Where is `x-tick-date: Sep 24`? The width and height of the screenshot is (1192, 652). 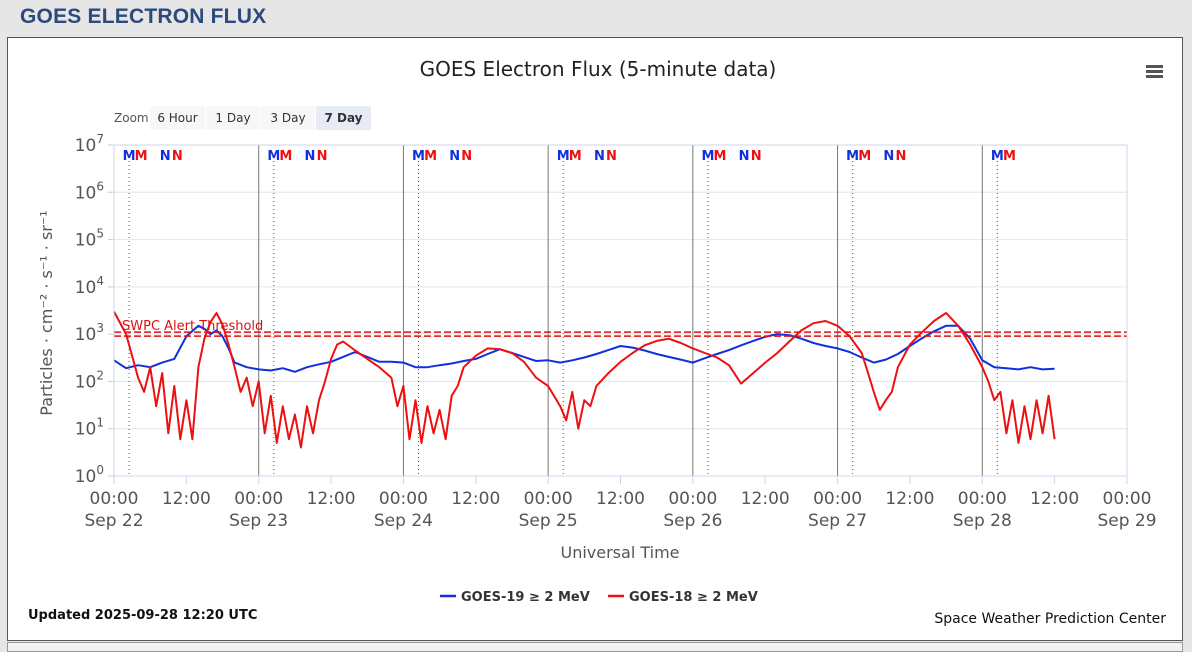
x-tick-date: Sep 24 is located at coordinates (403, 521).